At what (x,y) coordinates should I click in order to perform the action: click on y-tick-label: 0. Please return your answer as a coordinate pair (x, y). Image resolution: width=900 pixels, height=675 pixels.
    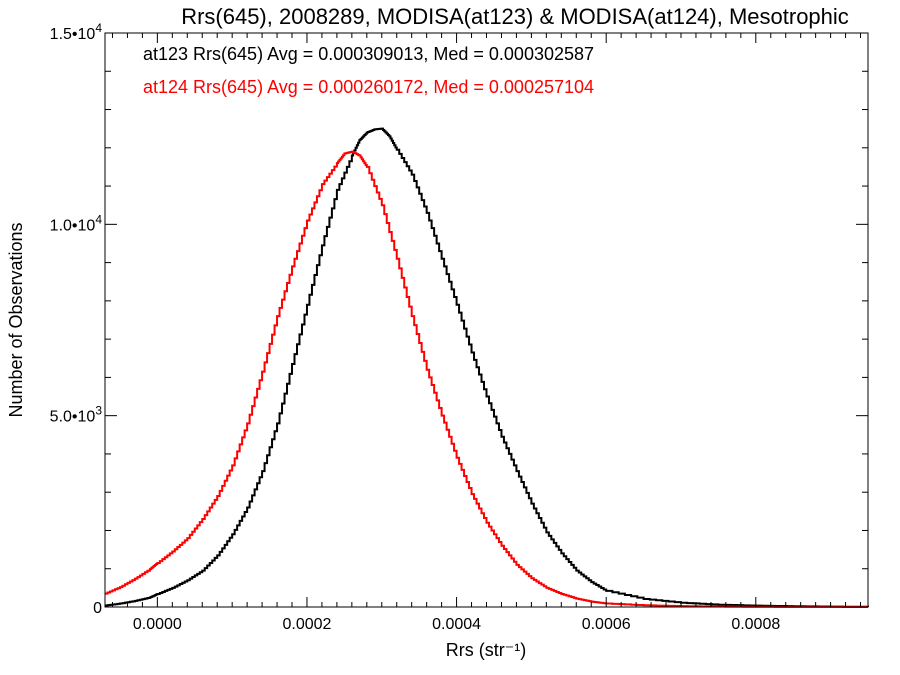
    Looking at the image, I should click on (97, 608).